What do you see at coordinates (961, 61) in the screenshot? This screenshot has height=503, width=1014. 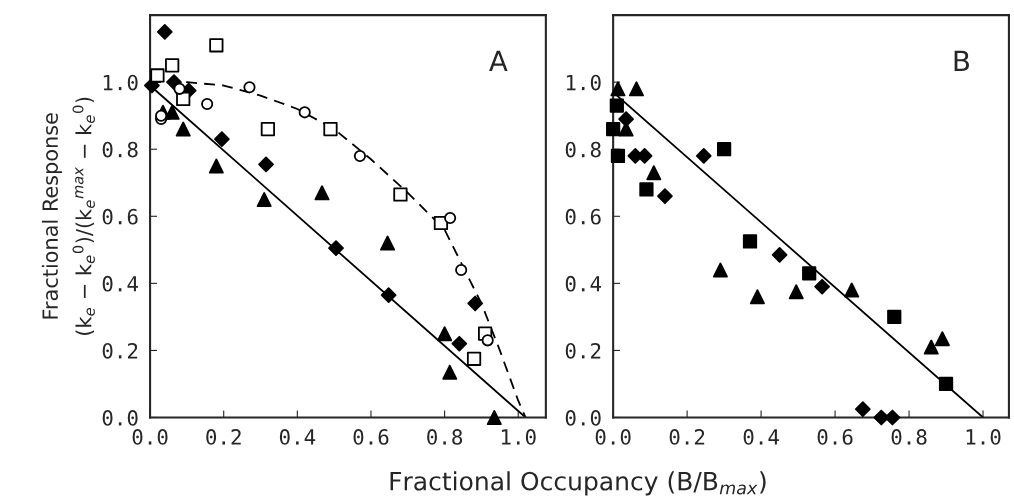 I see `annotation: B` at bounding box center [961, 61].